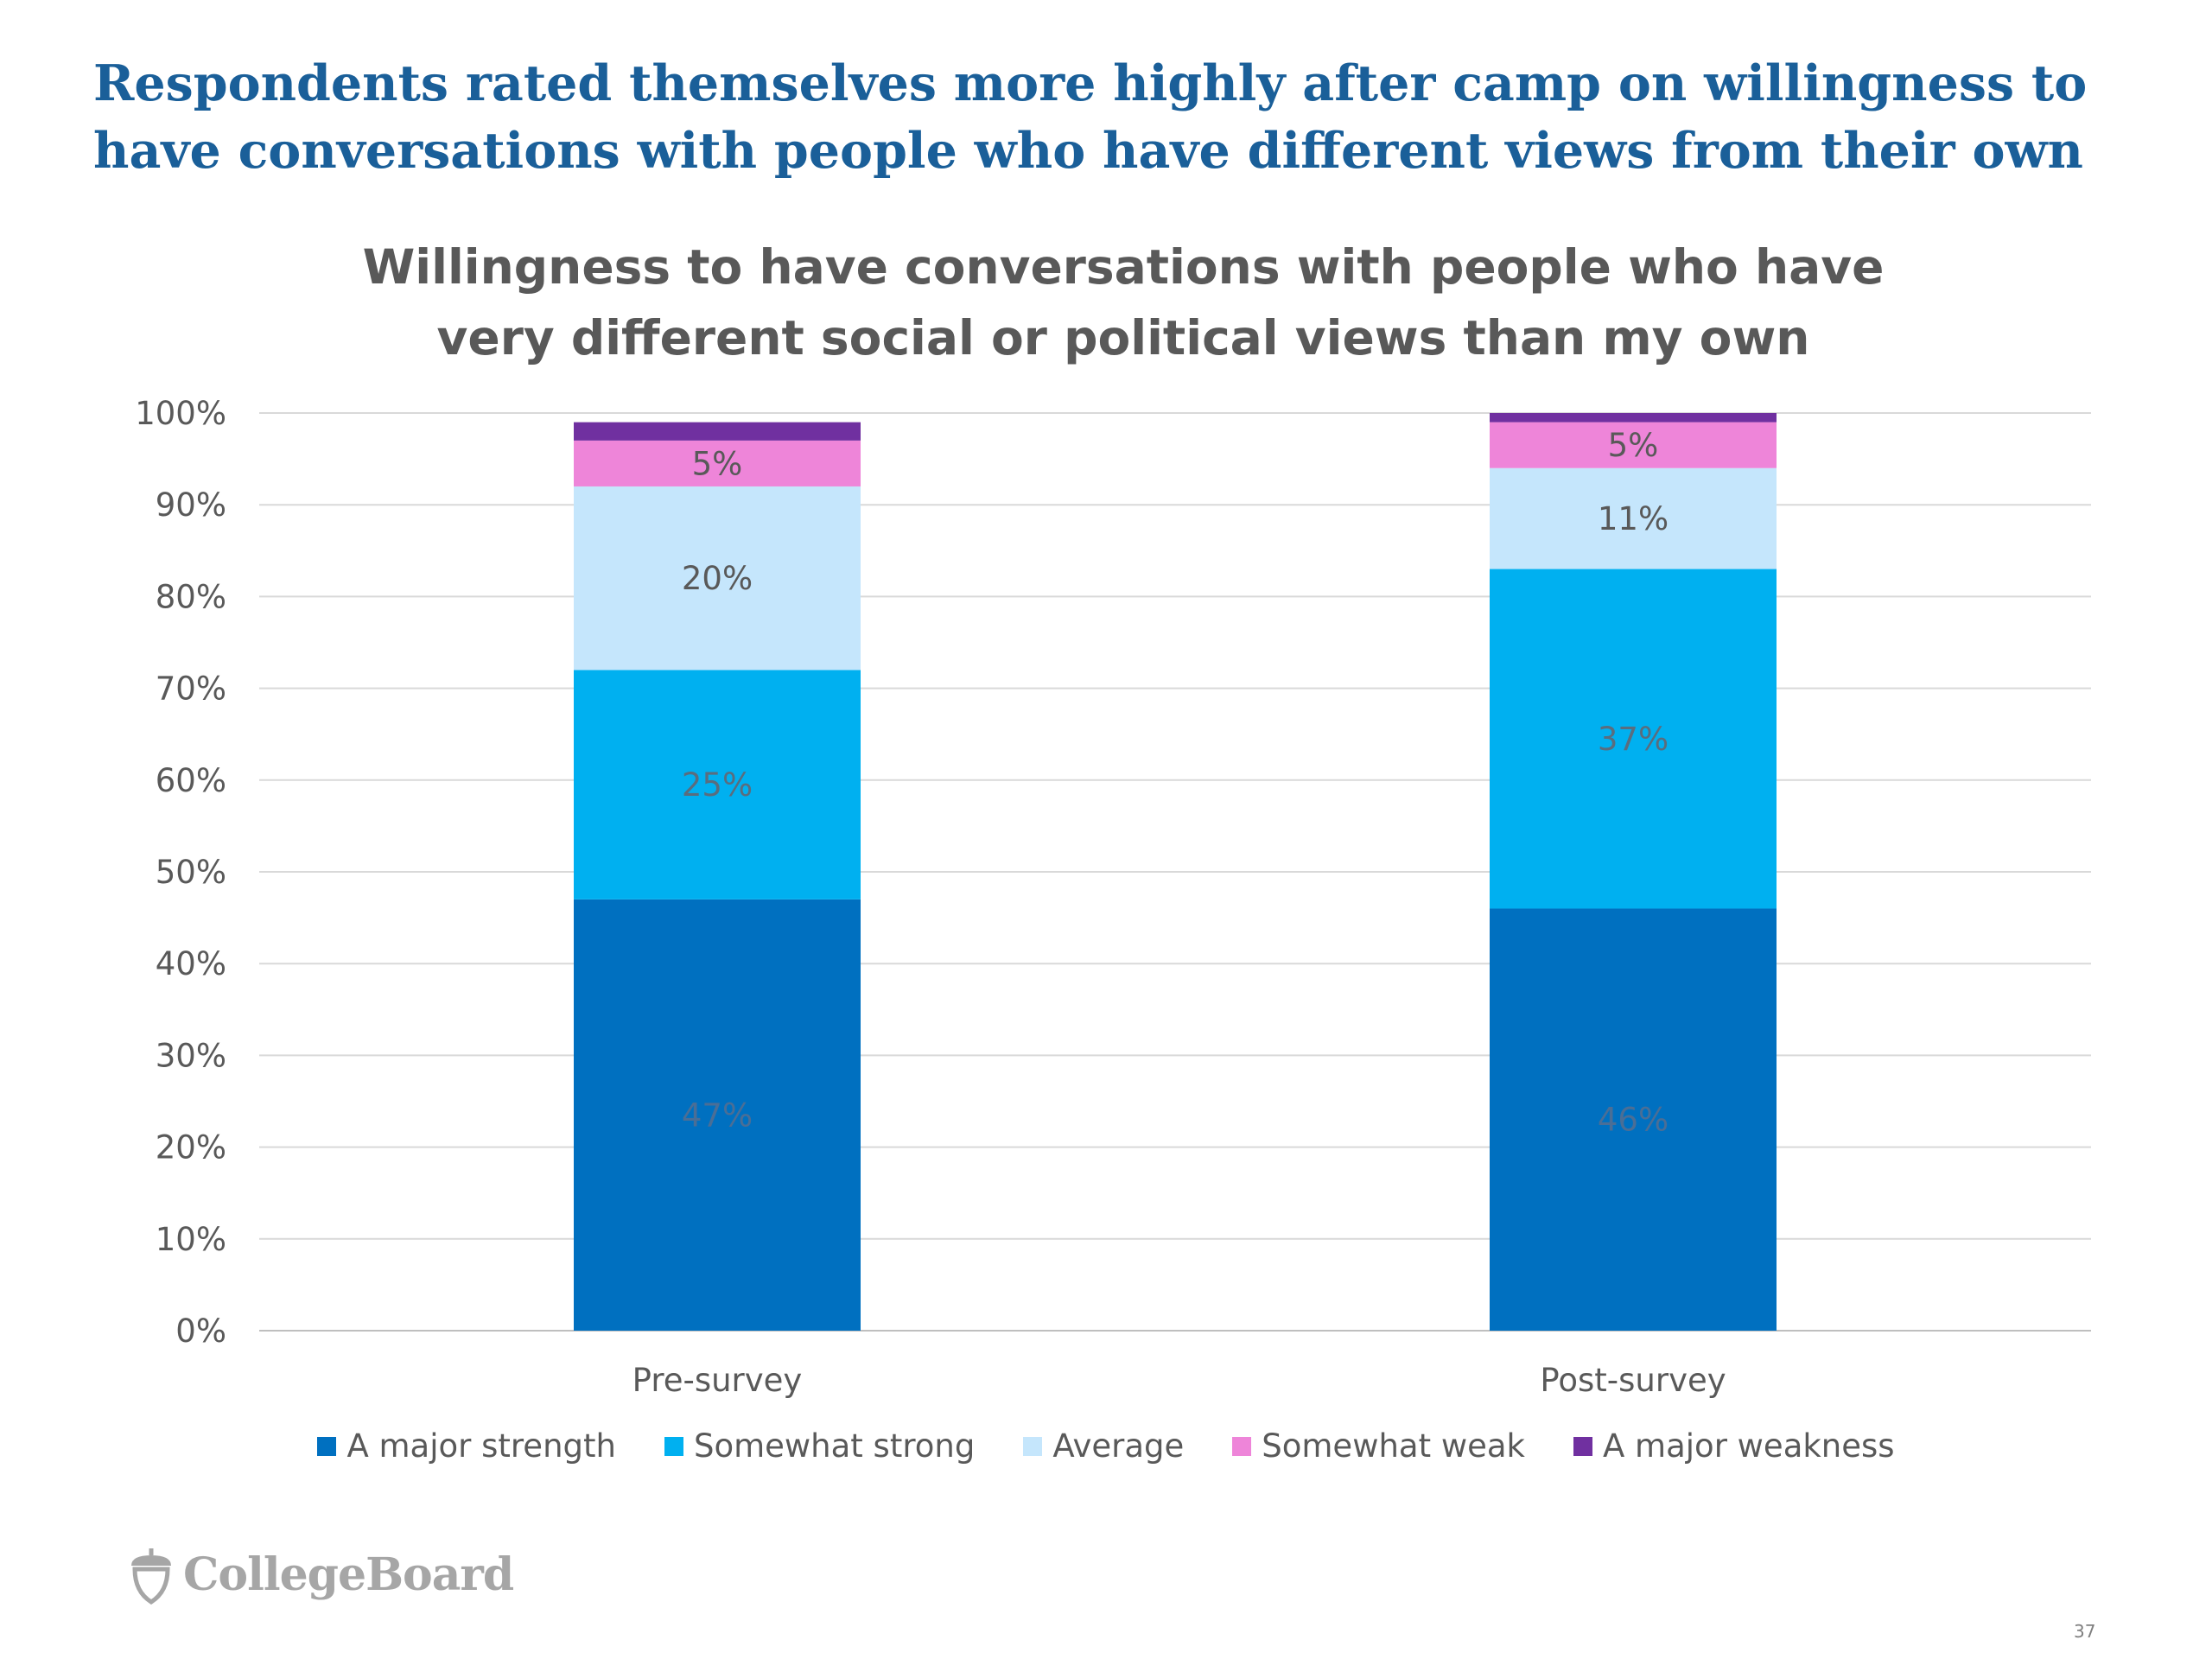  Describe the element at coordinates (1633, 1380) in the screenshot. I see `x-category-label: Post-survey` at that location.